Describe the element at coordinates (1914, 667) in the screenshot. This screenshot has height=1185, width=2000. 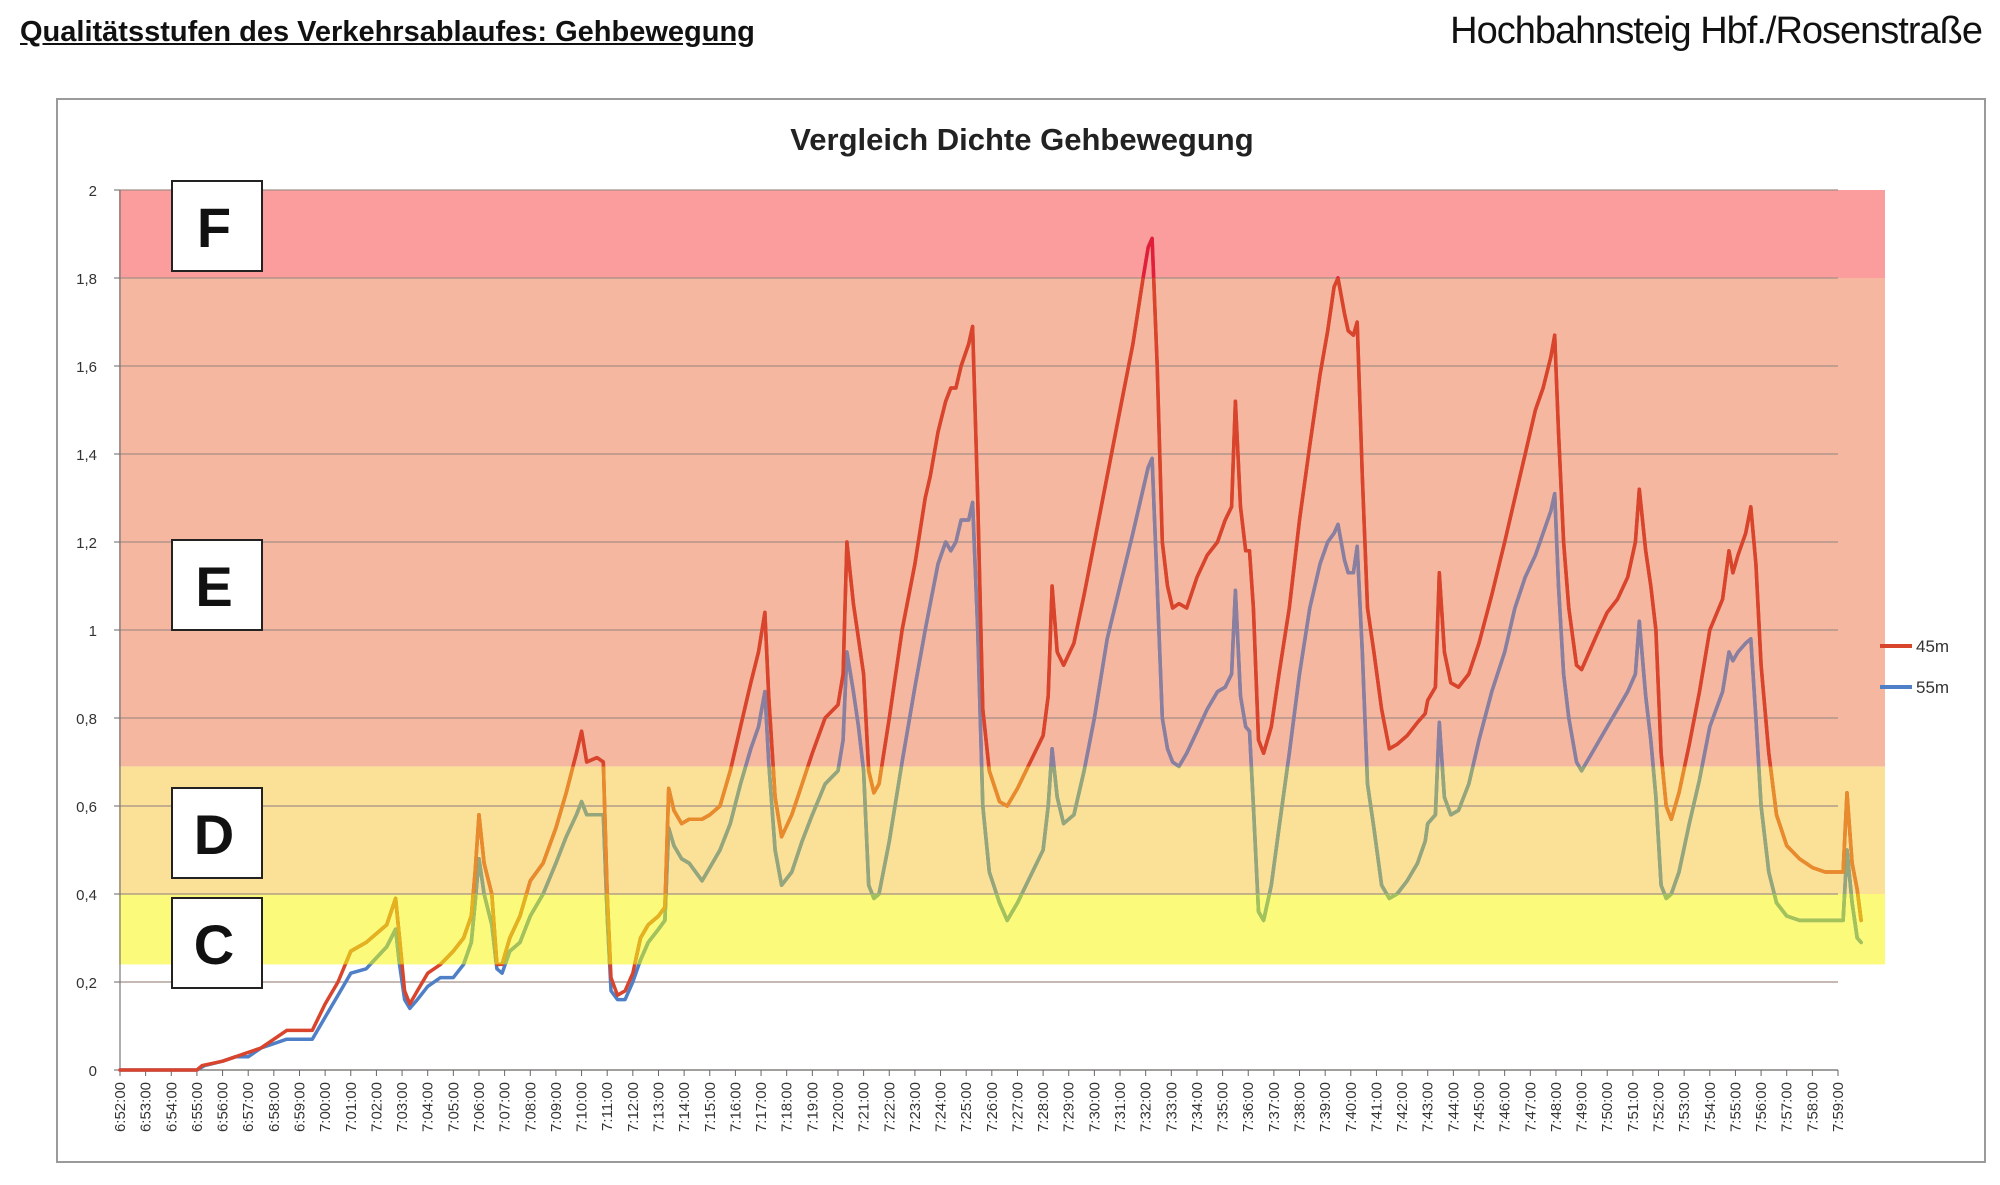
I see `legend: 45m 55m` at that location.